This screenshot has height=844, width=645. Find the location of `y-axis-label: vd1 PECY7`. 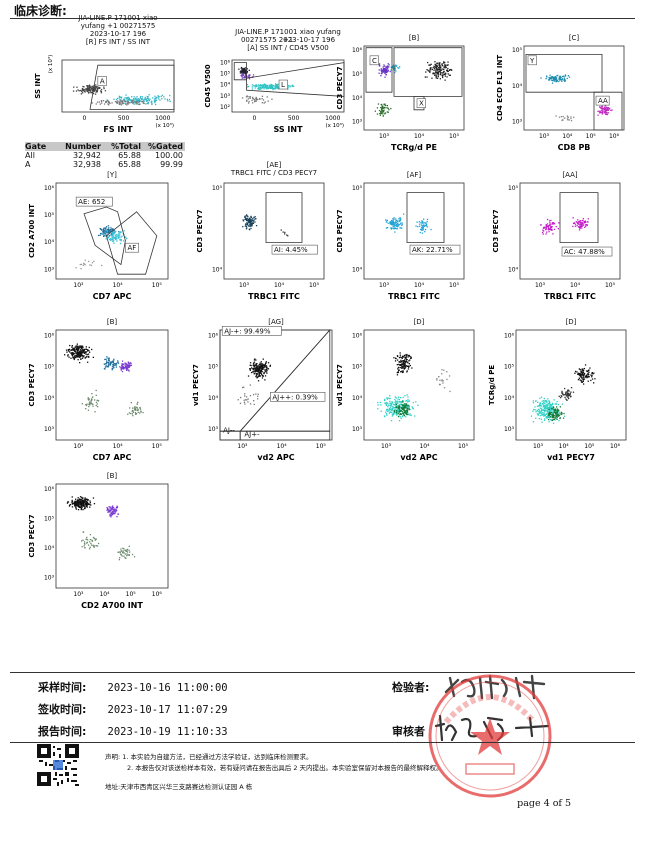

y-axis-label: vd1 PECY7 is located at coordinates (340, 385).